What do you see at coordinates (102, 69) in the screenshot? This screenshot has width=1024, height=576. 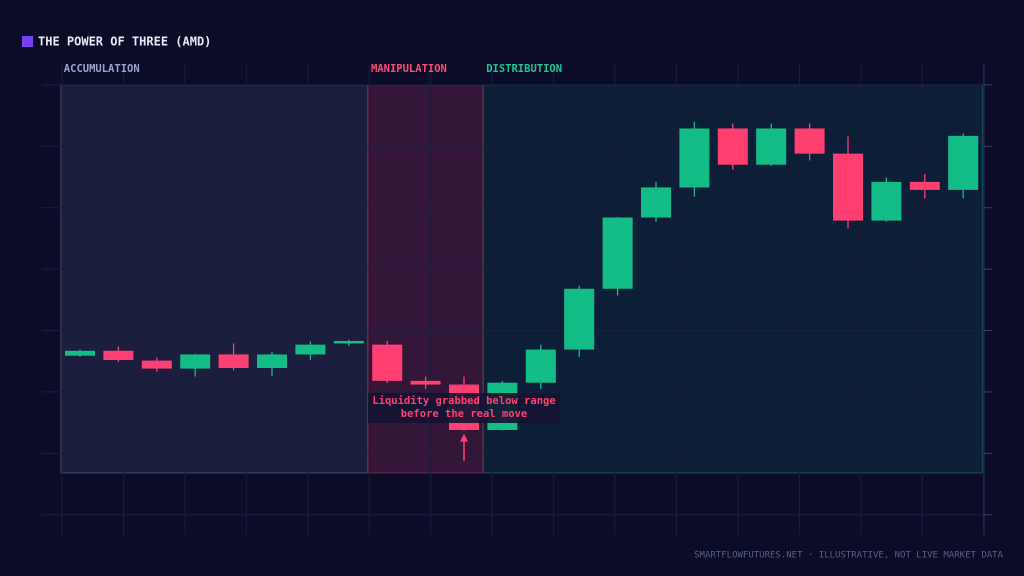 I see `zone-label: ACCUMULATION` at bounding box center [102, 69].